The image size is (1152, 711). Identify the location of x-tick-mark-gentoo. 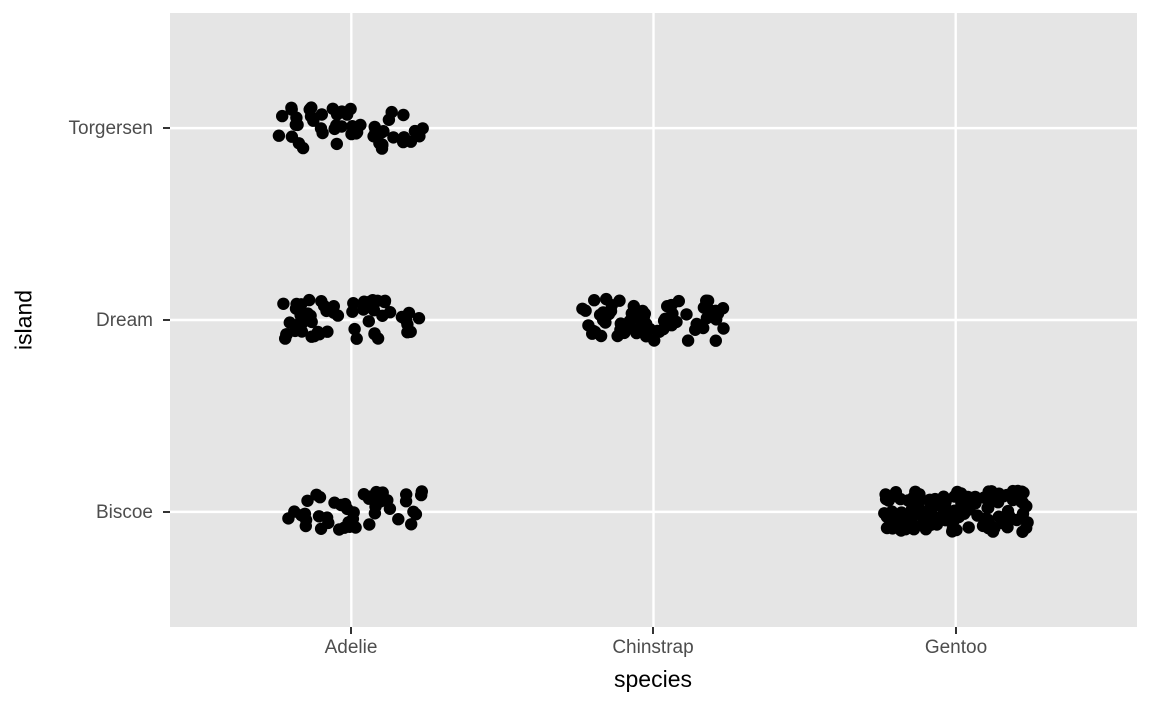
(956, 630).